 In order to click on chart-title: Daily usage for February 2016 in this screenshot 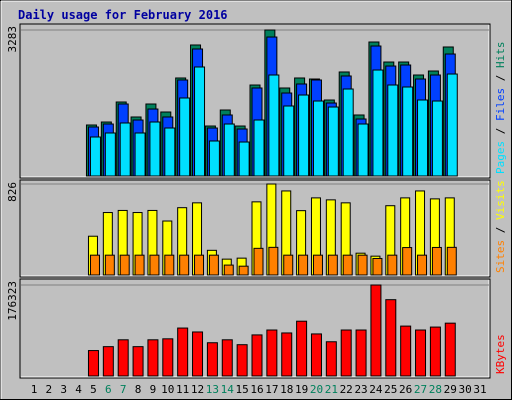, I will do `click(123, 15)`.